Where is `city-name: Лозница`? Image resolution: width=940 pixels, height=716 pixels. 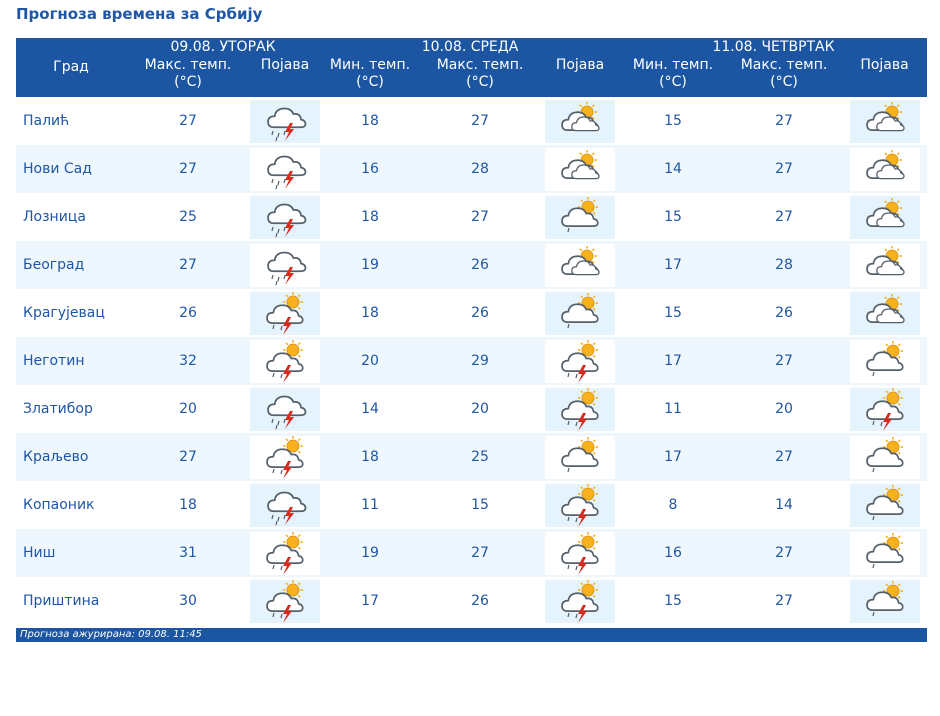
city-name: Лозница is located at coordinates (71, 217).